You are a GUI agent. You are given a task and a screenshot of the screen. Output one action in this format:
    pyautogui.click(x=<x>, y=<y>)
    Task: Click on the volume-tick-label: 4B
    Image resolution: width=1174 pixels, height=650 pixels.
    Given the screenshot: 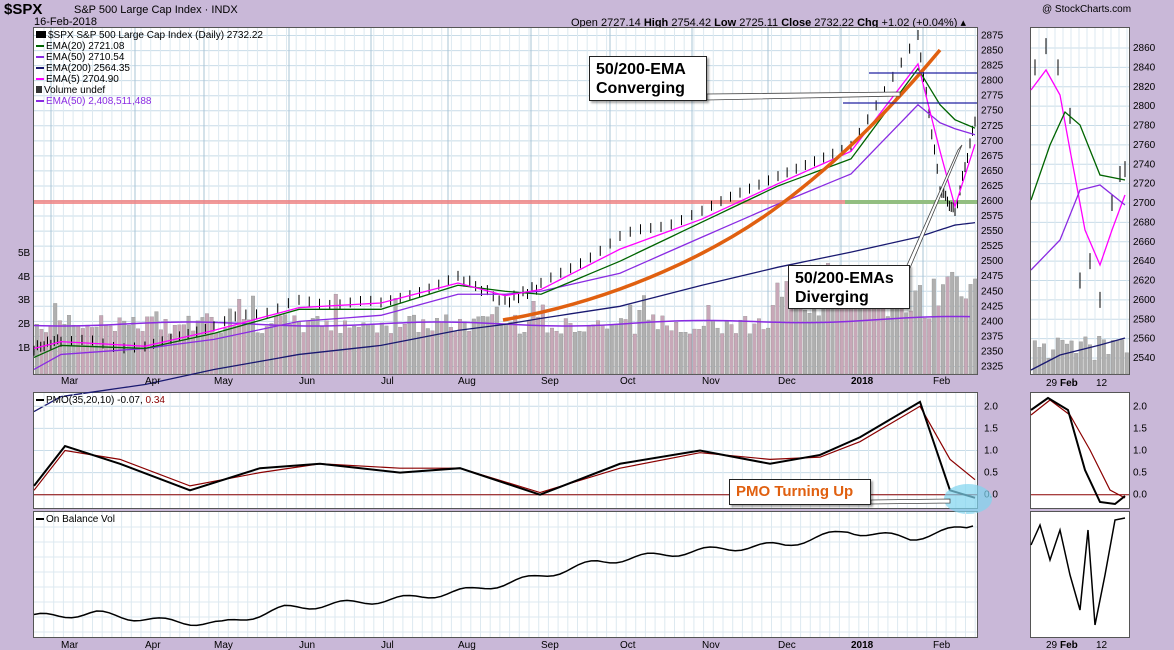 What is the action you would take?
    pyautogui.click(x=24, y=277)
    